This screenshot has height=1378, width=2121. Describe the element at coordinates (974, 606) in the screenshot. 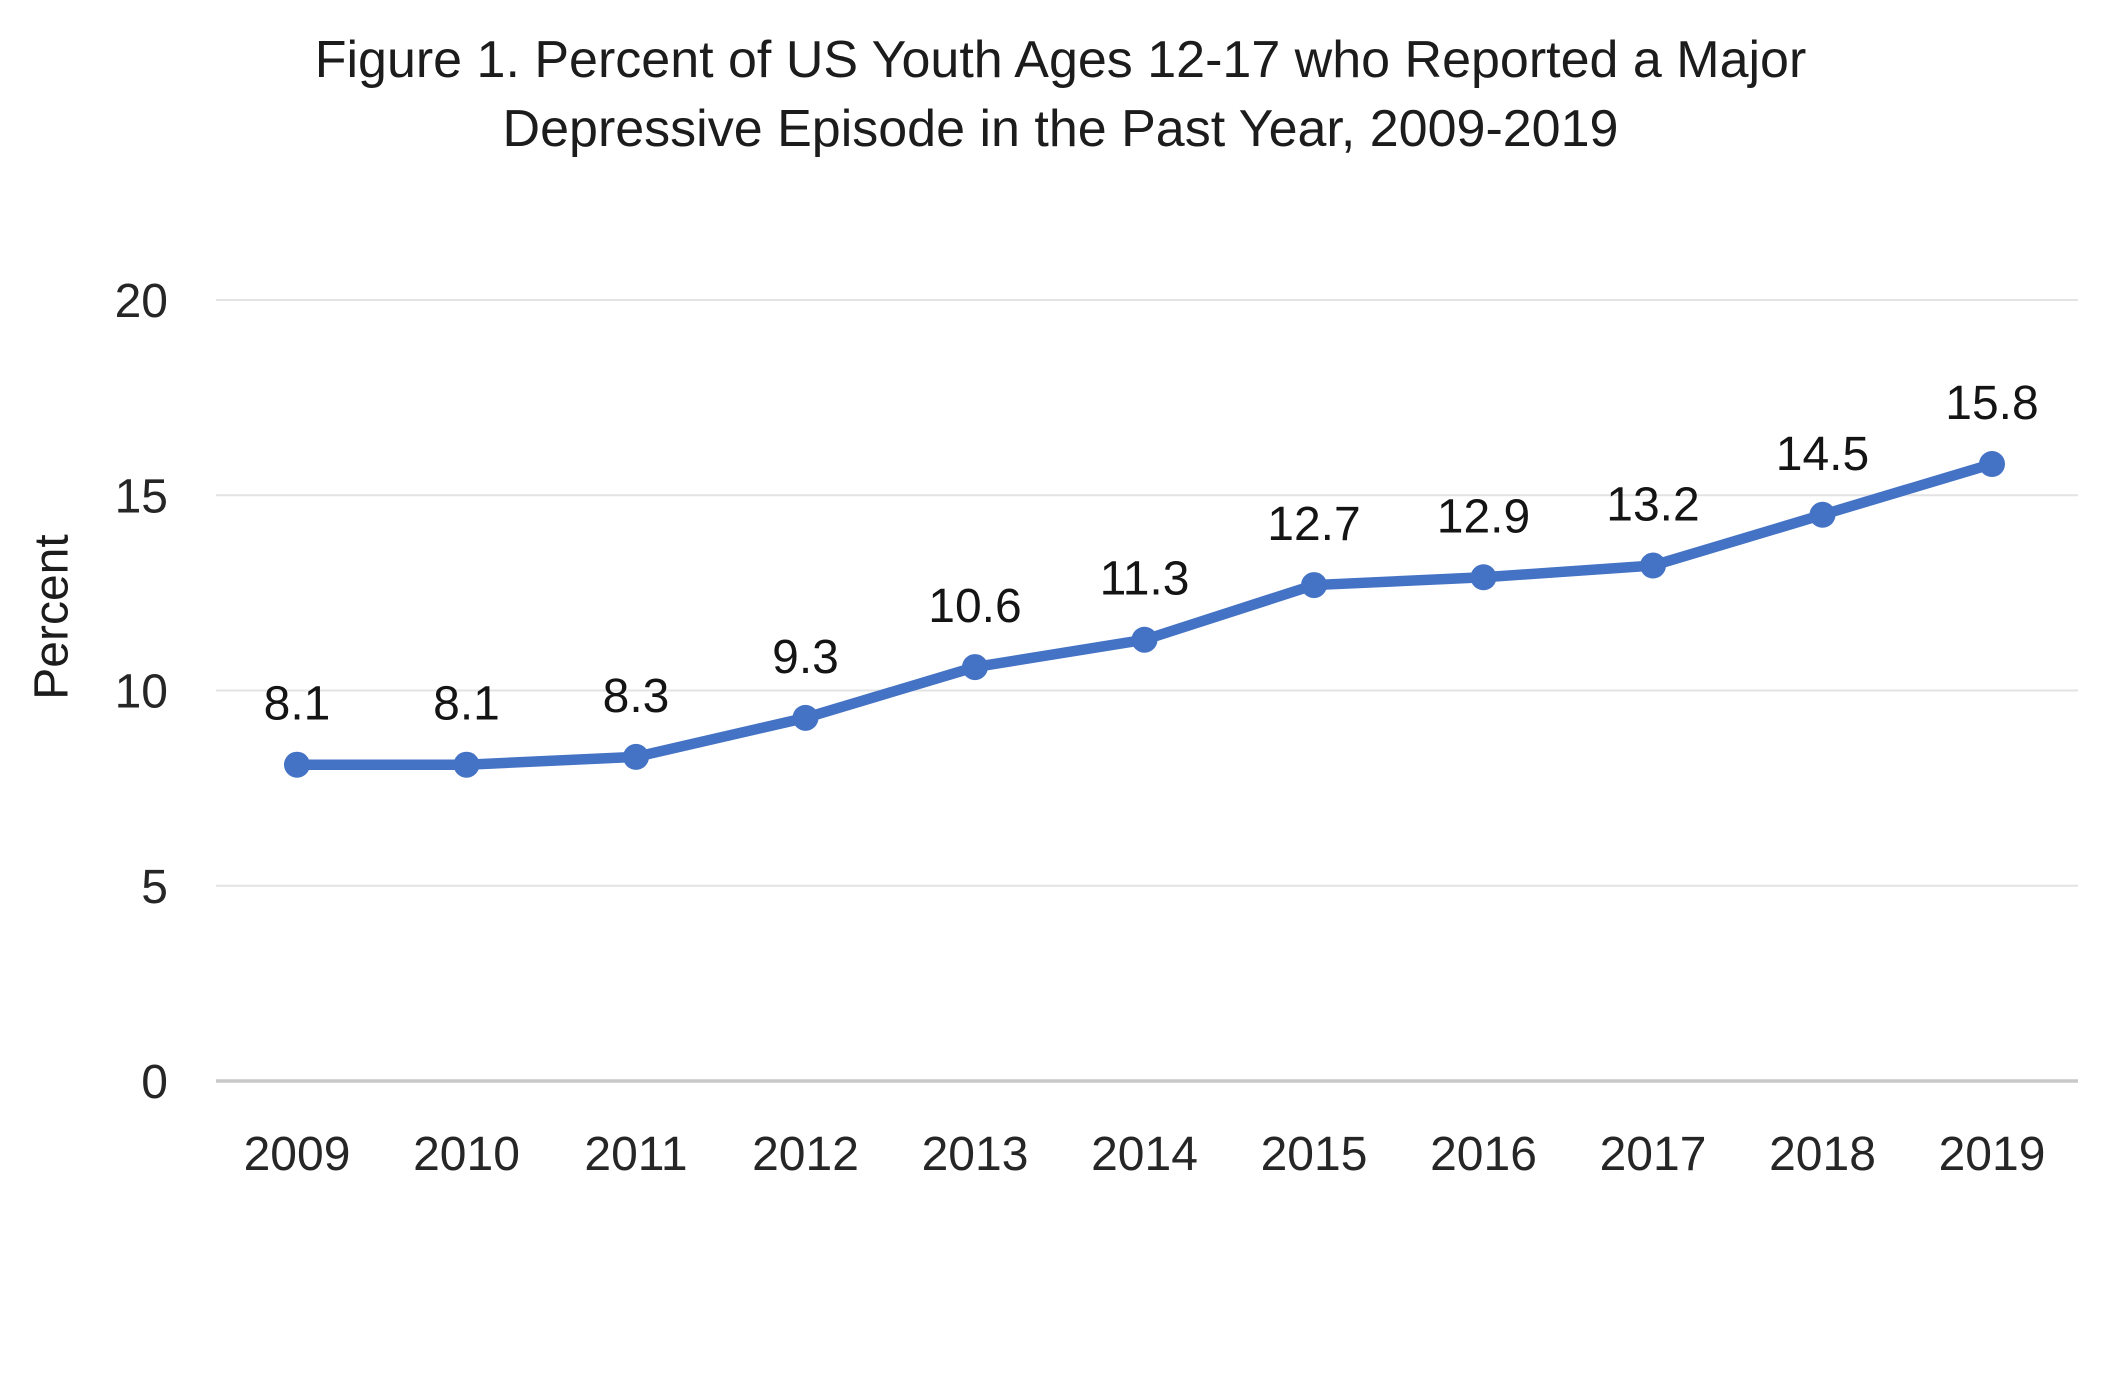

I see `data-point-label: 10.6` at that location.